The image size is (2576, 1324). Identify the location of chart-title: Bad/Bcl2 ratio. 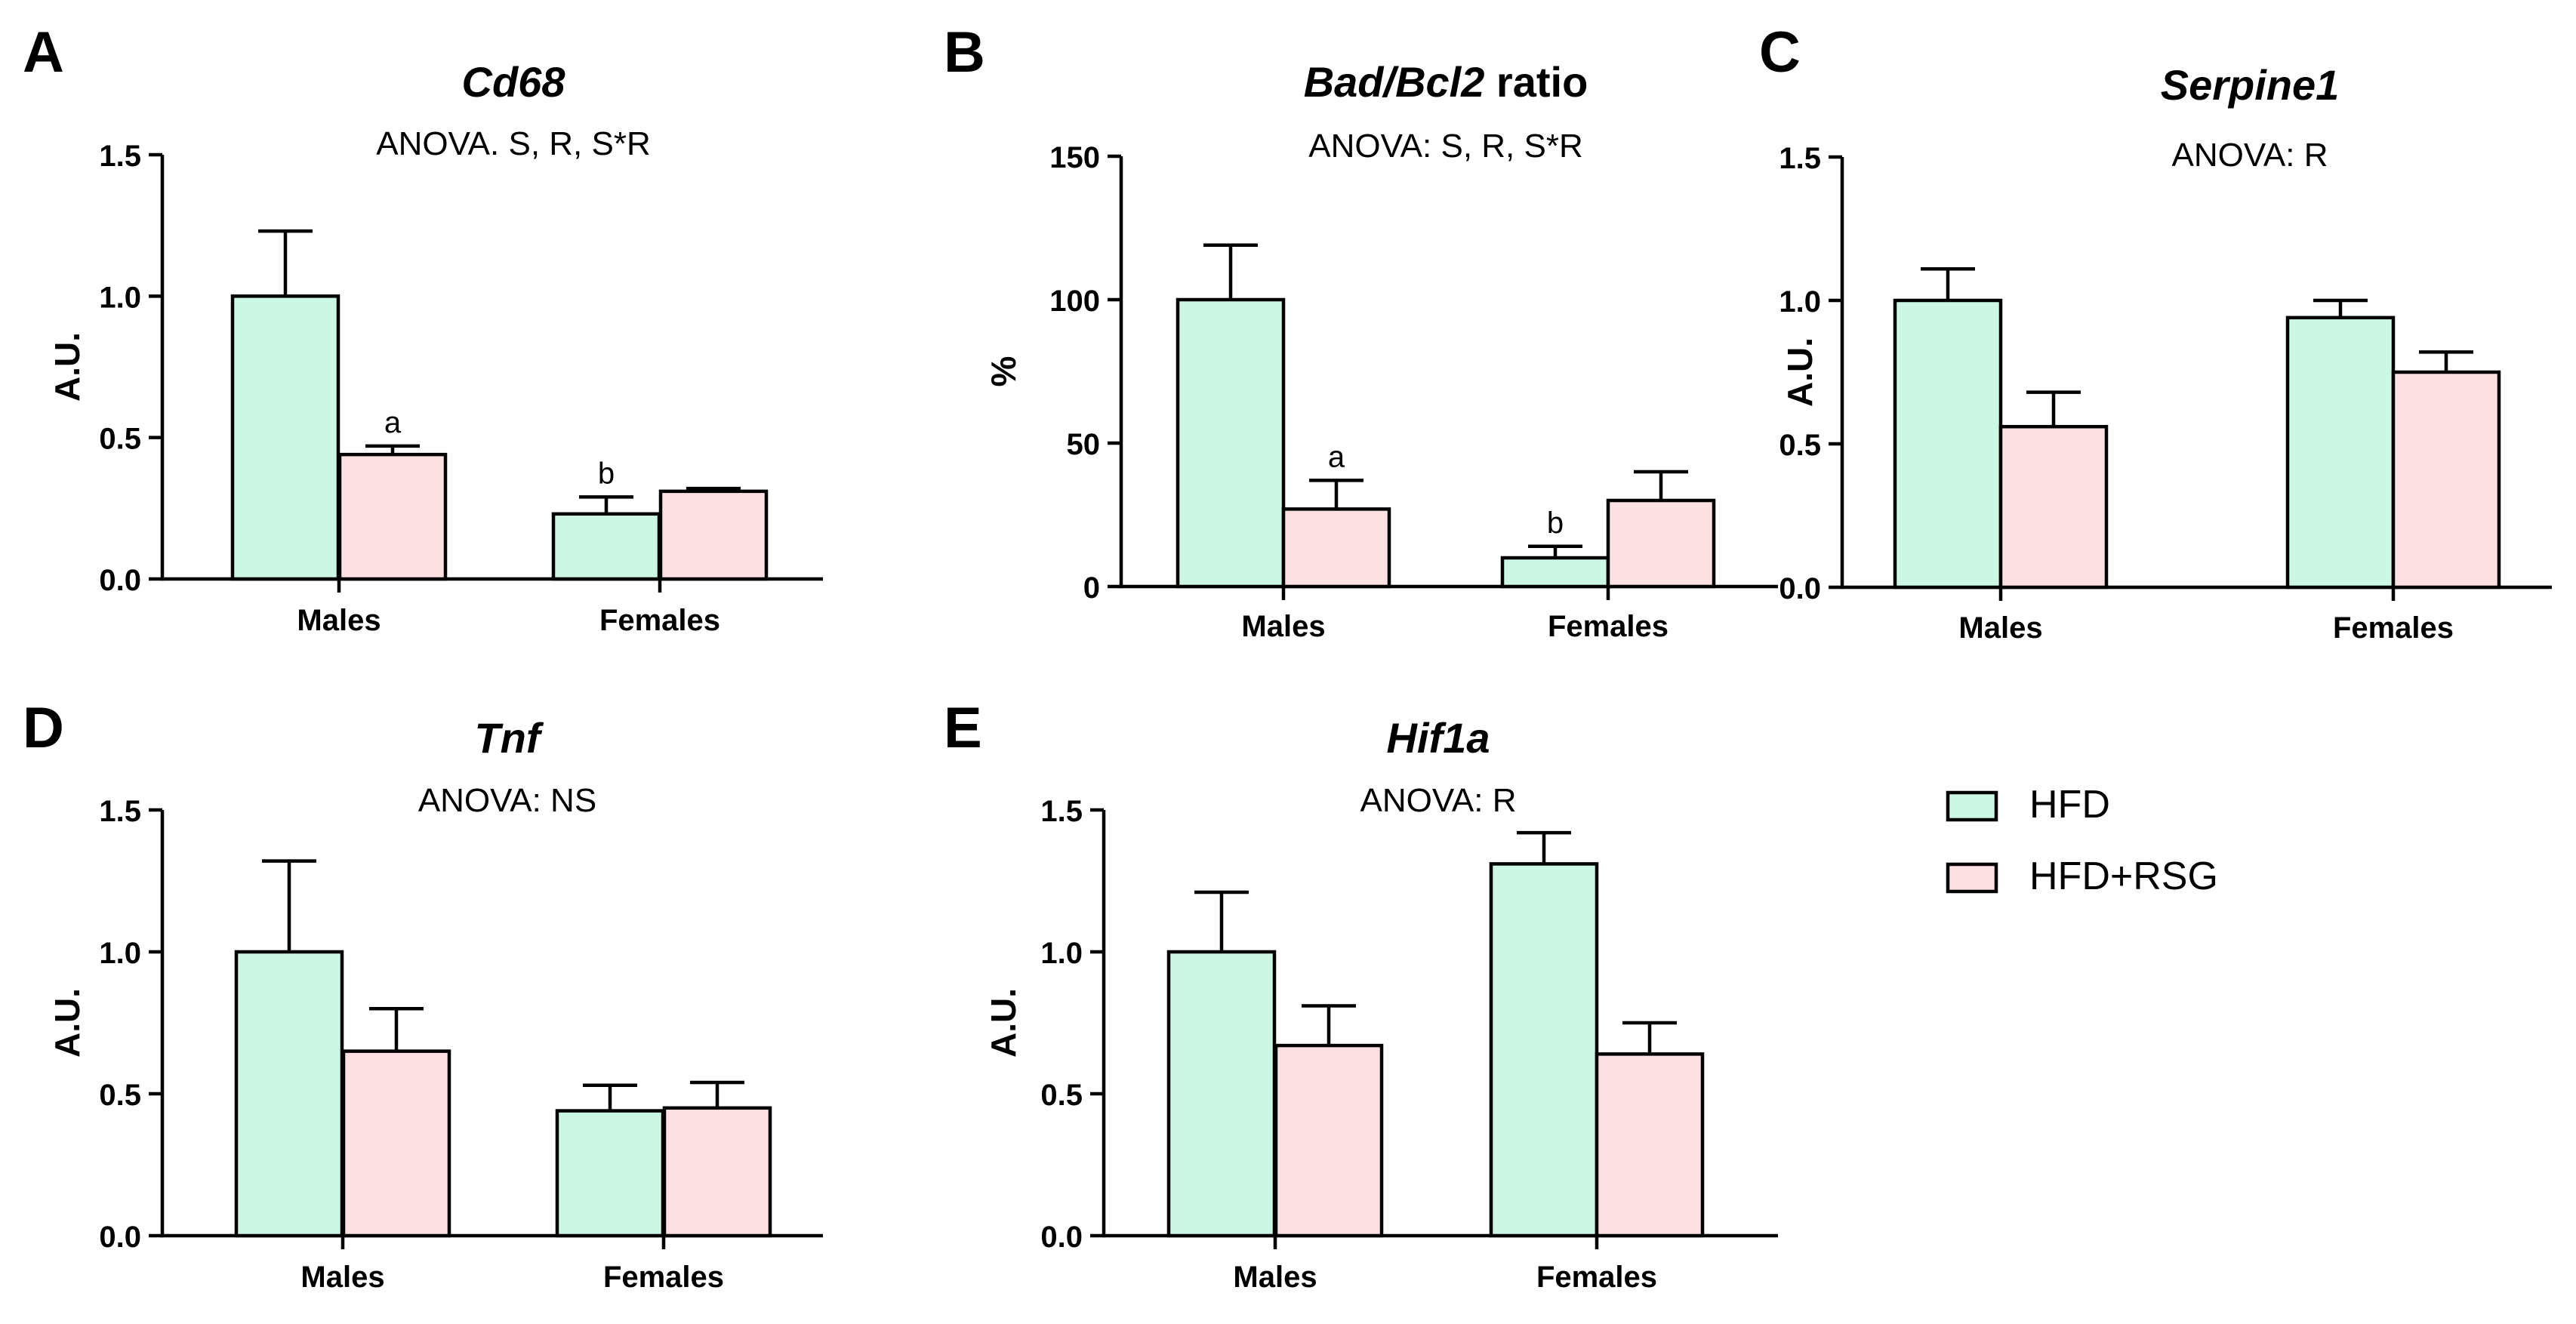
(1446, 82).